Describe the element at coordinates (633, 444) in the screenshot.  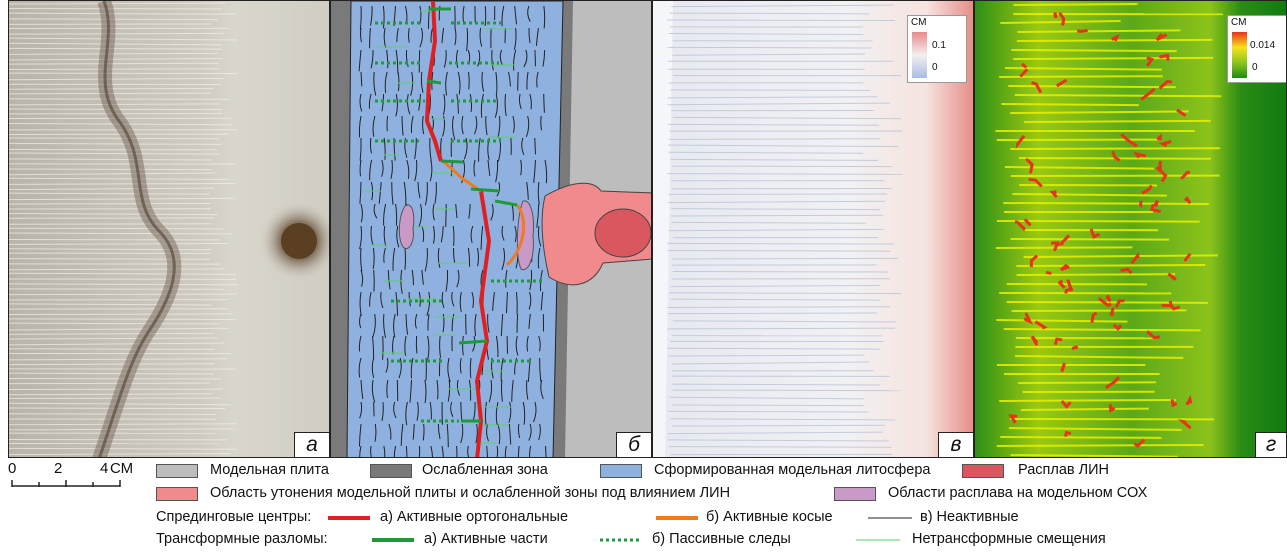
I see `panel-b-label: б` at that location.